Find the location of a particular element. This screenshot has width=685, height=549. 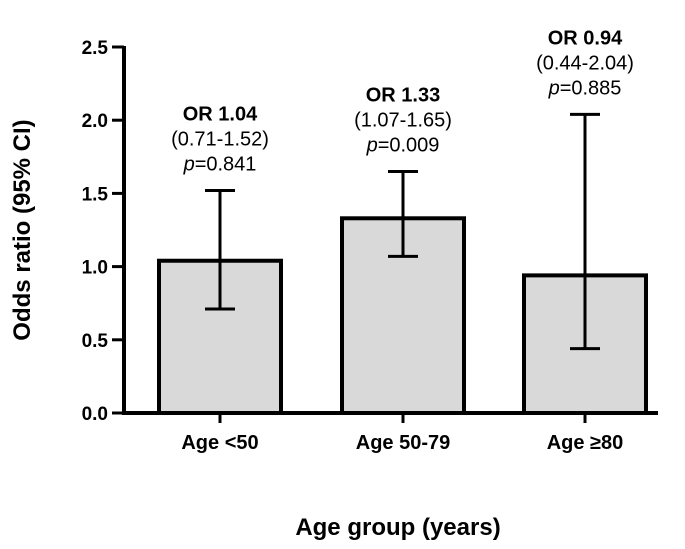

annotation-p-number: =0.009 is located at coordinates (409, 145).